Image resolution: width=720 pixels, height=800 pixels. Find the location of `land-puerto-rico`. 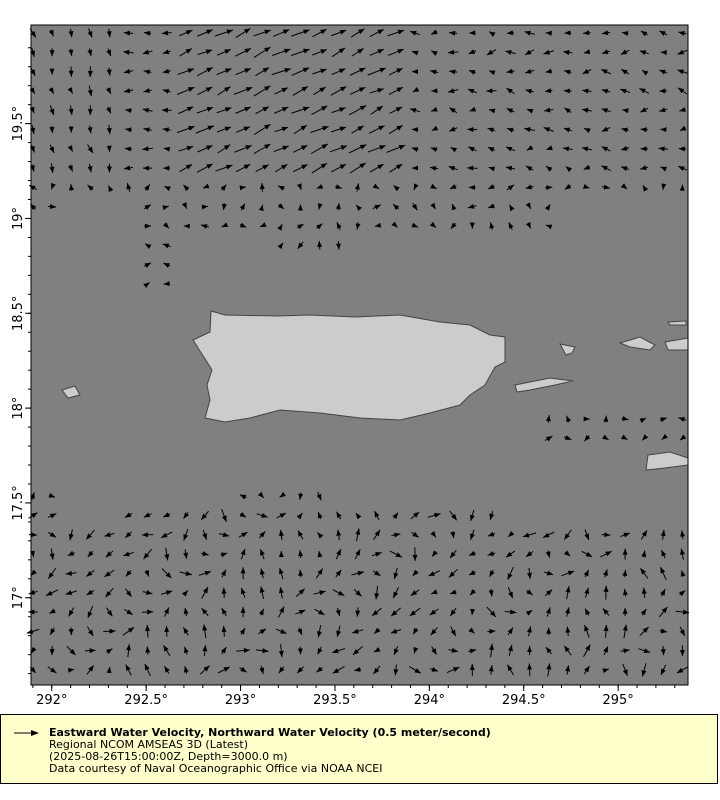

land-puerto-rico is located at coordinates (349, 366).